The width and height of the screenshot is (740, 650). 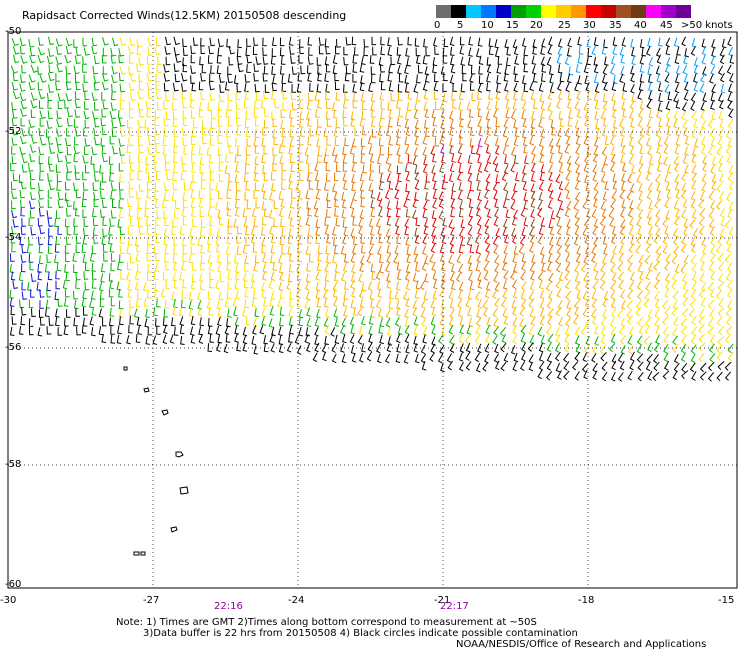 What do you see at coordinates (666, 25) in the screenshot?
I see `legend-tick-label: 45` at bounding box center [666, 25].